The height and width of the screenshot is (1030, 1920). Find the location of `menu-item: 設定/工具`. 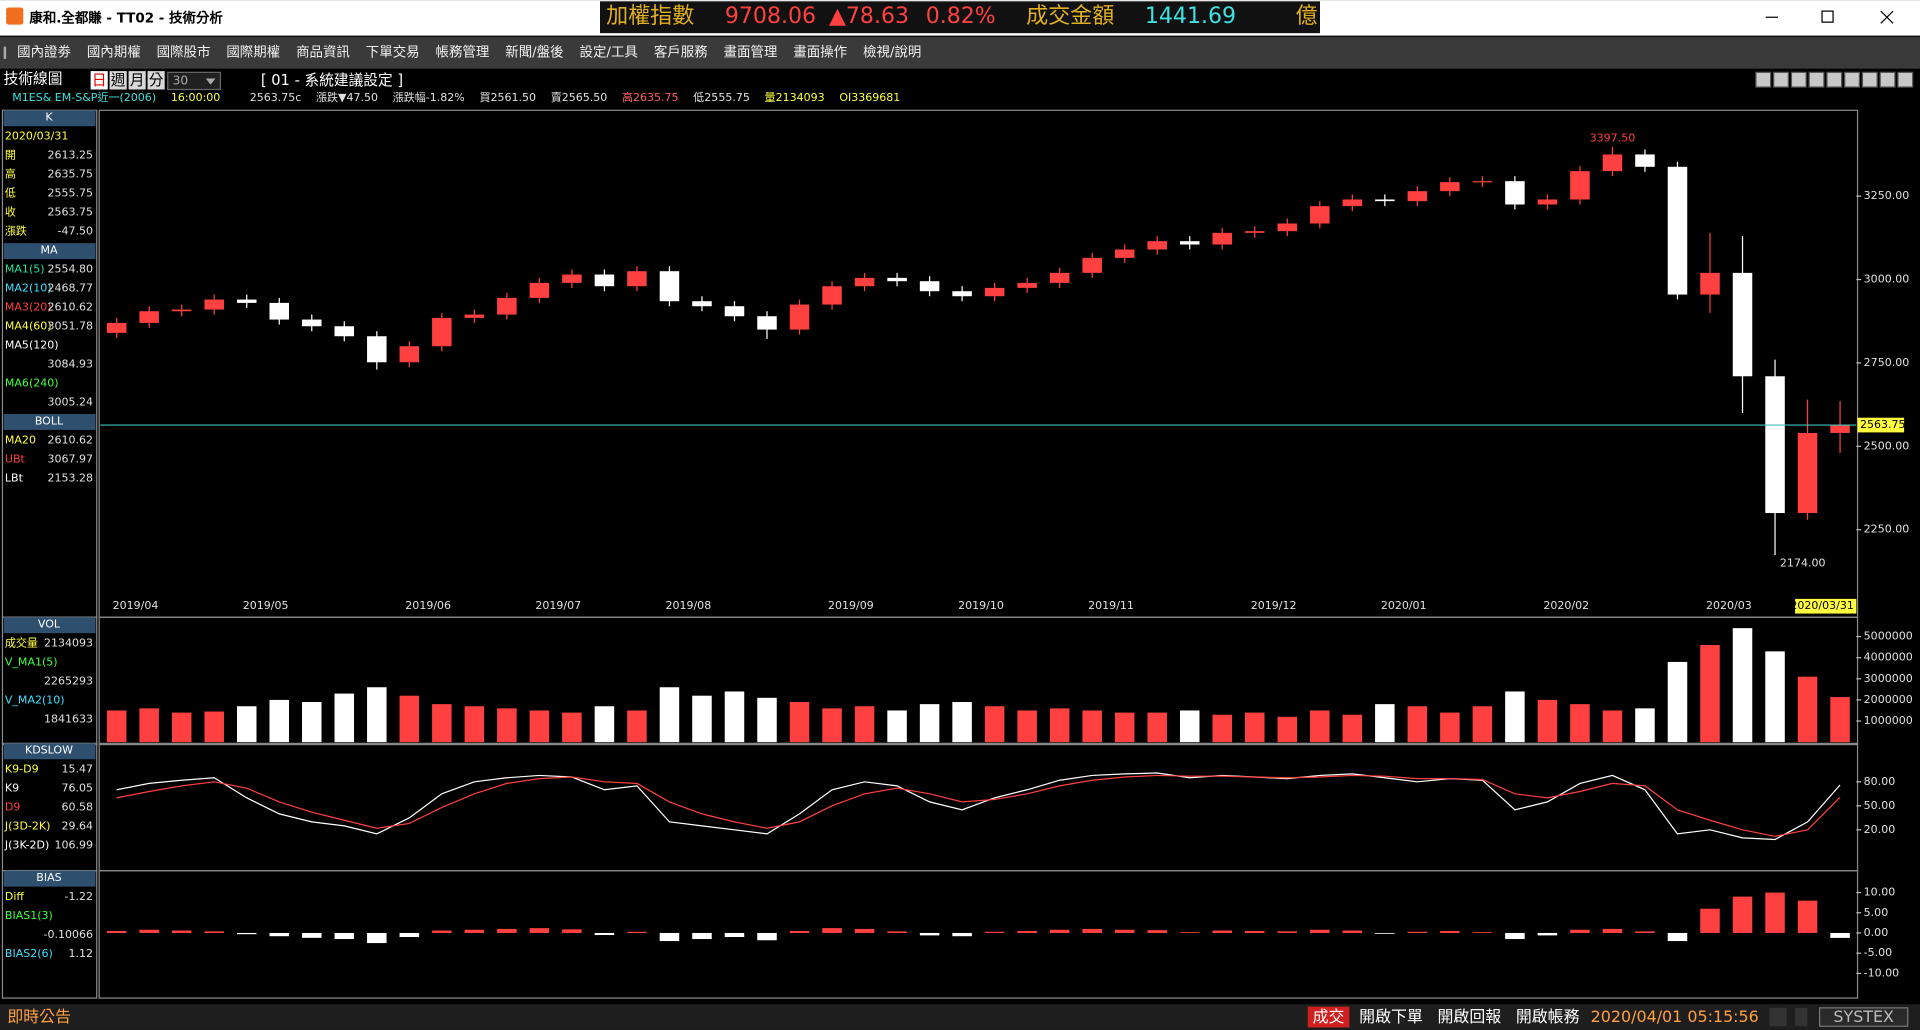

menu-item: 設定/工具 is located at coordinates (609, 53).